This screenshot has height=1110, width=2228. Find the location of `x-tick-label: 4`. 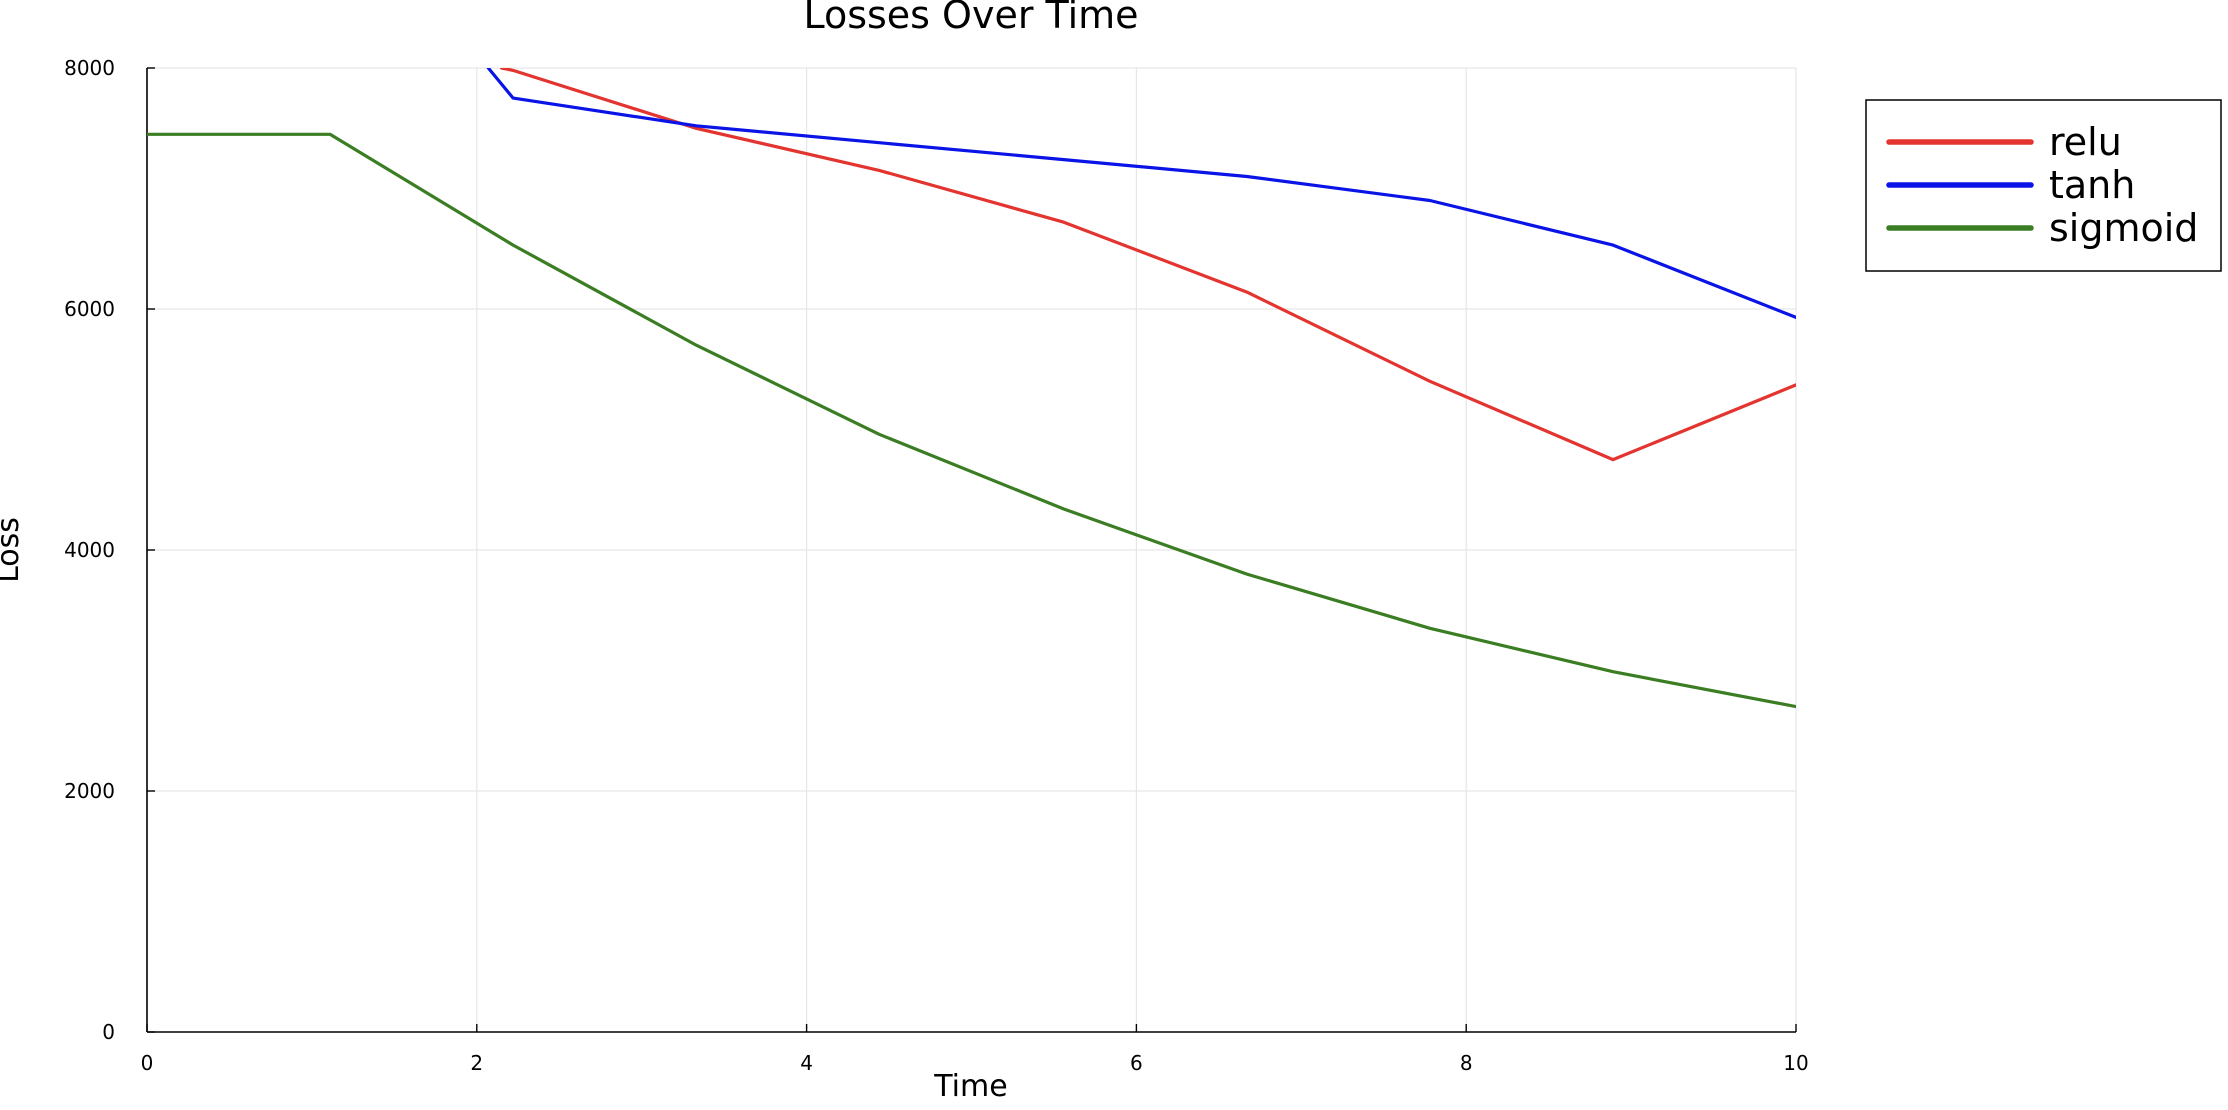

x-tick-label: 4 is located at coordinates (806, 1063).